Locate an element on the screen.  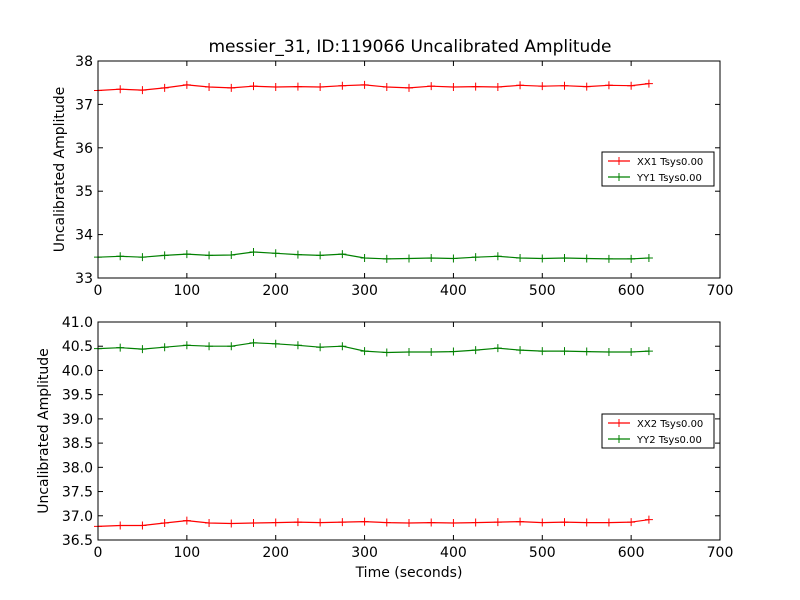
top-legend-box is located at coordinates (658, 169).